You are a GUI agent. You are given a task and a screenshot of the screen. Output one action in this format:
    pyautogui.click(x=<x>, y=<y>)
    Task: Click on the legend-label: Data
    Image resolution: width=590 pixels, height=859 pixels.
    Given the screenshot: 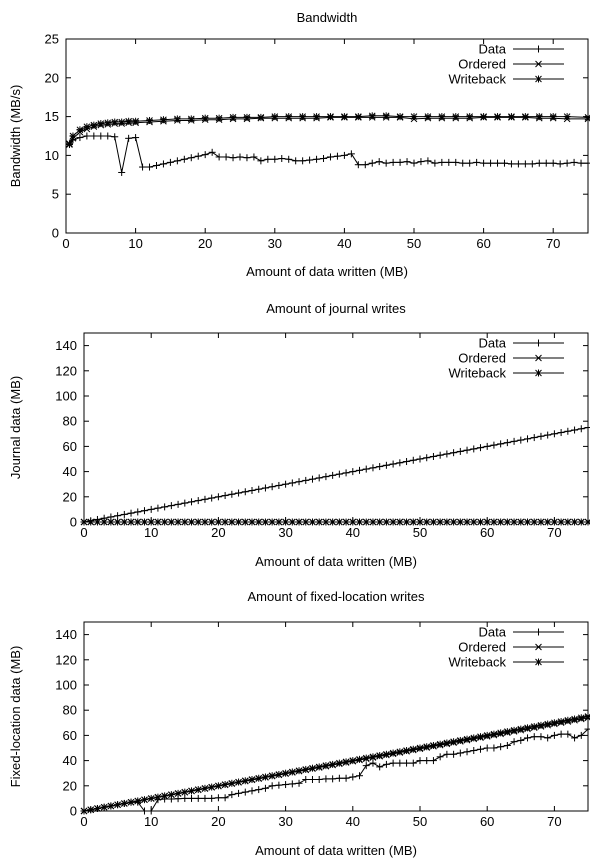 What is the action you would take?
    pyautogui.click(x=493, y=343)
    